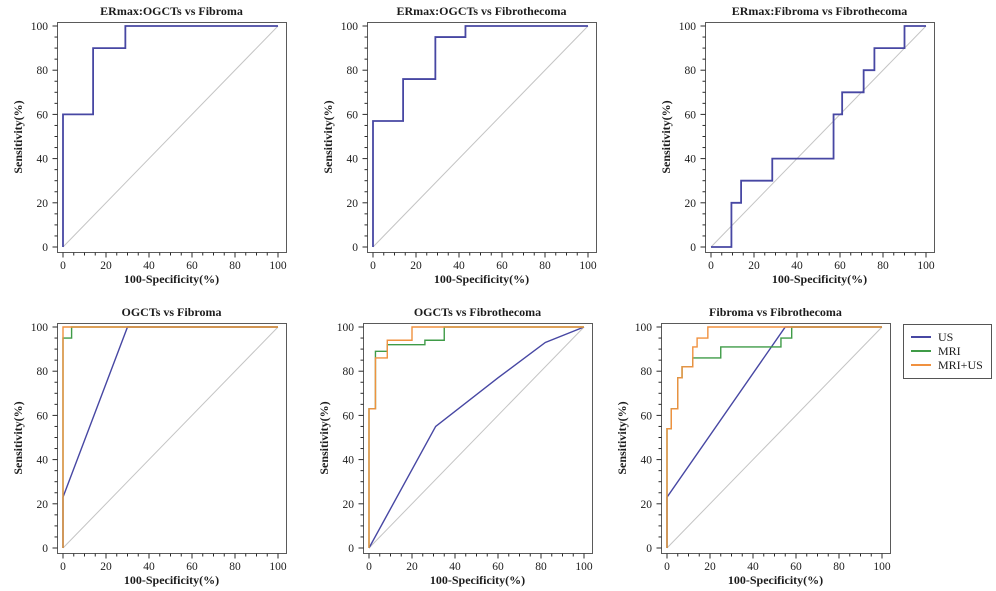  I want to click on legend-swatch-us, so click(921, 337).